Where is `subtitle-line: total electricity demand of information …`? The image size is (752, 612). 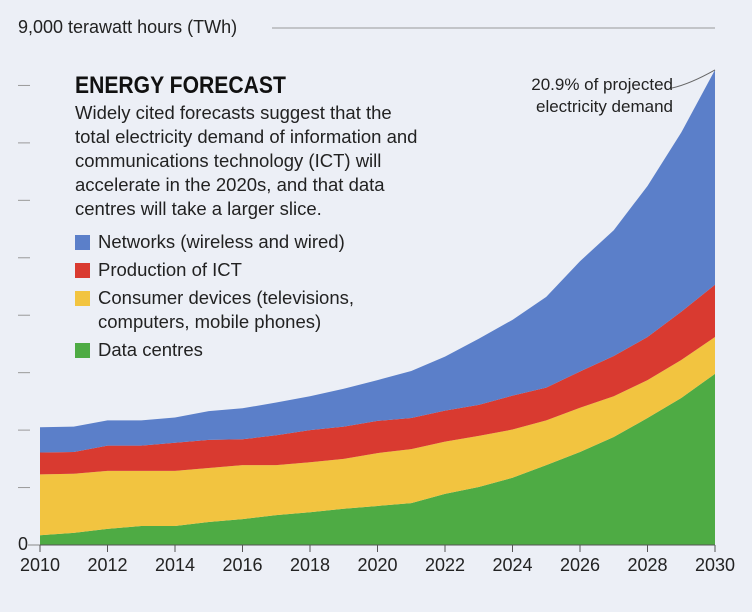 subtitle-line: total electricity demand of information … is located at coordinates (246, 136).